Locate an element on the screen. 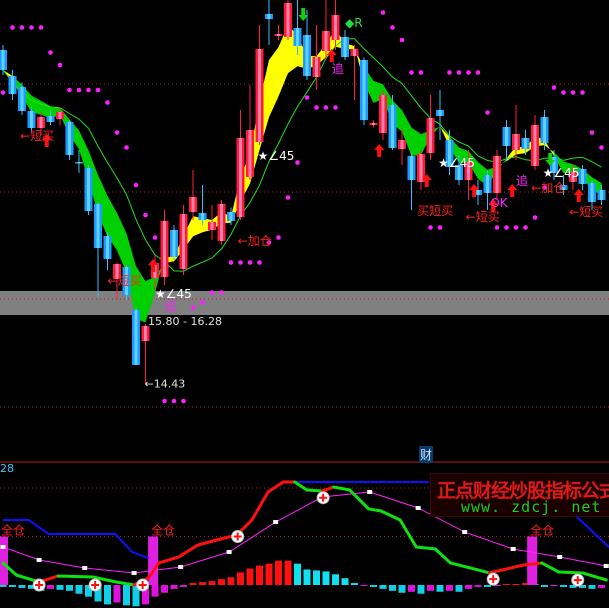  signal-annotation: ◆R is located at coordinates (354, 23).